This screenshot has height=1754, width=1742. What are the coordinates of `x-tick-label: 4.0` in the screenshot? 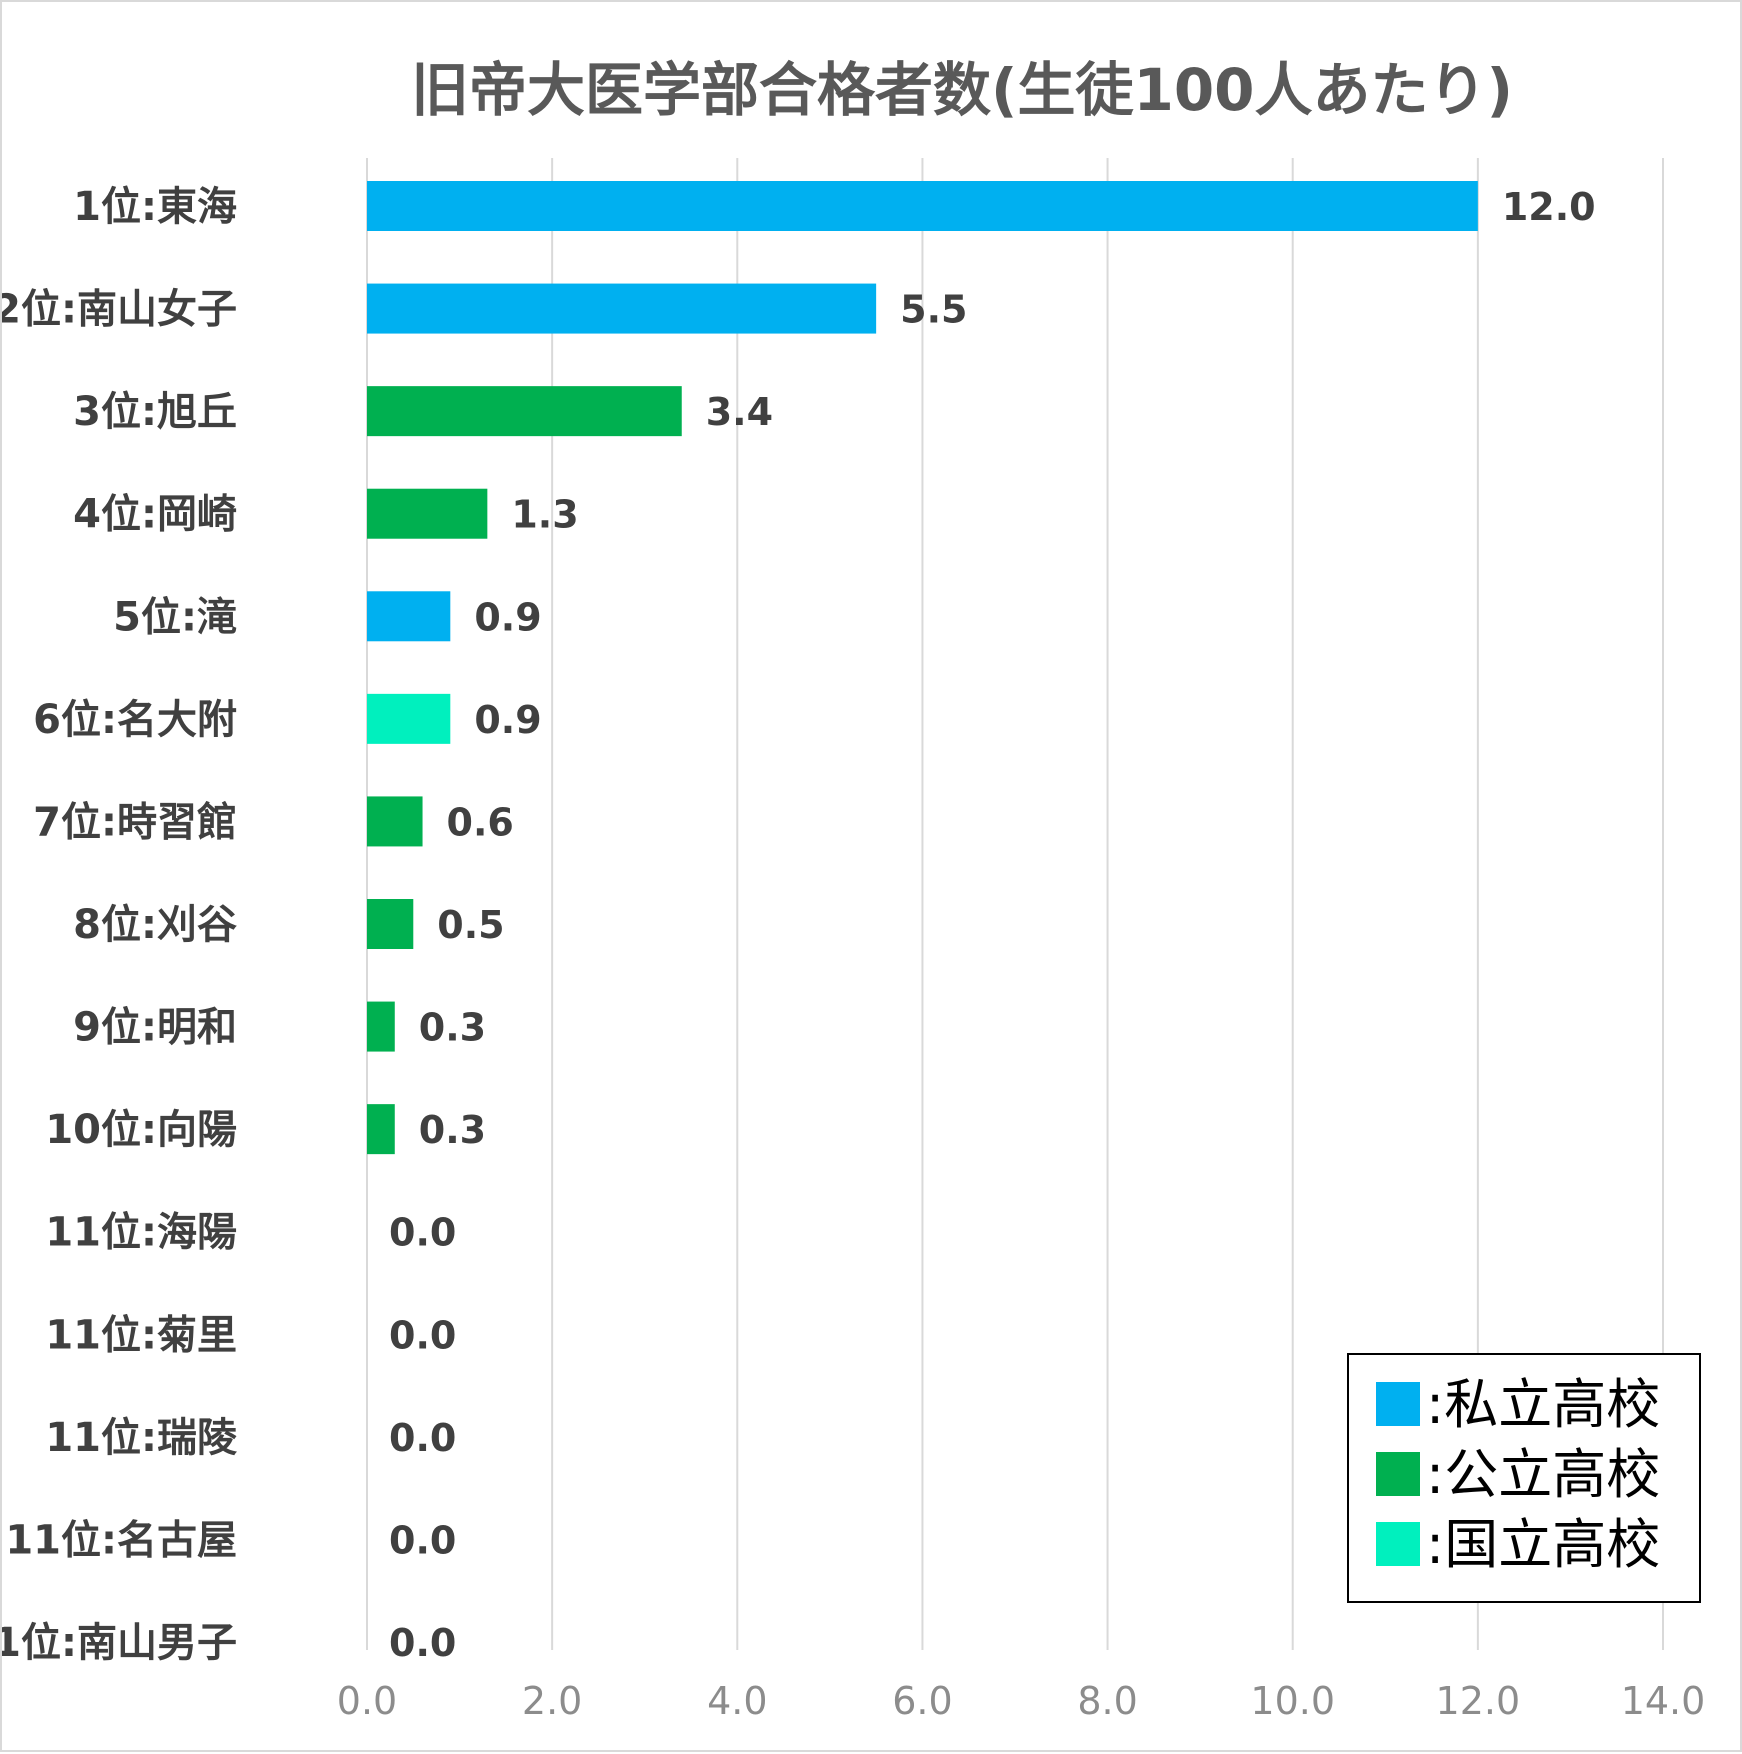 It's located at (737, 1701).